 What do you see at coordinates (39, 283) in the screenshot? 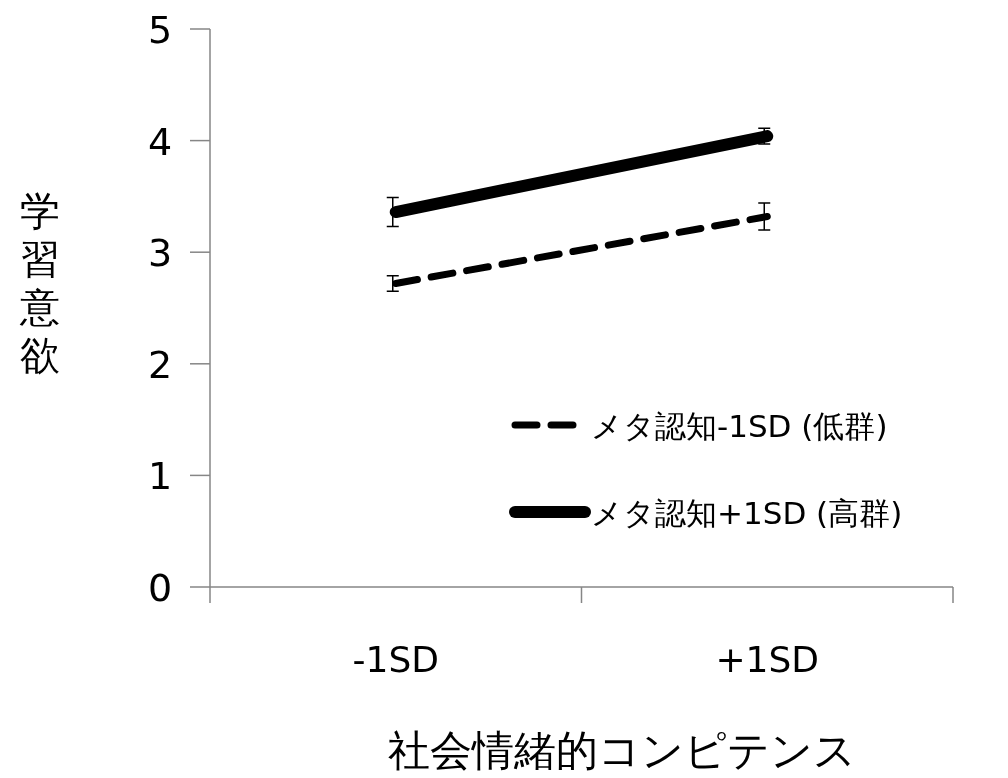
I see `y-axis-title: 学習意欲` at bounding box center [39, 283].